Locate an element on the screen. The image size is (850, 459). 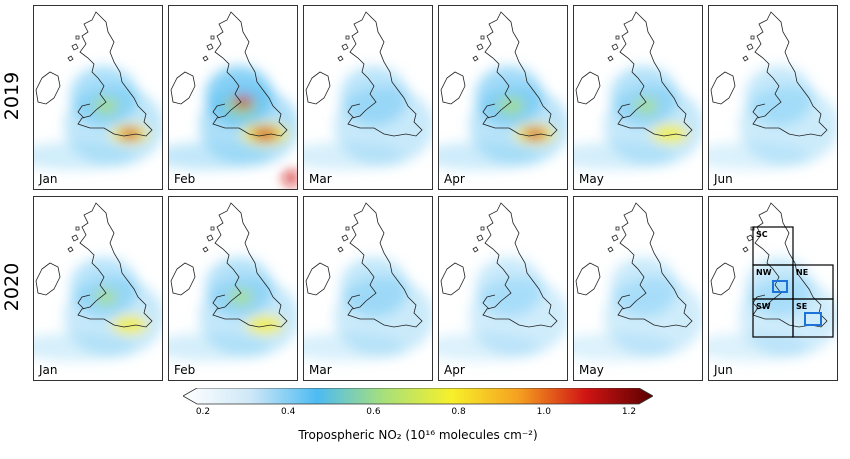
map-panel-2019-mar: Mar is located at coordinates (368, 97).